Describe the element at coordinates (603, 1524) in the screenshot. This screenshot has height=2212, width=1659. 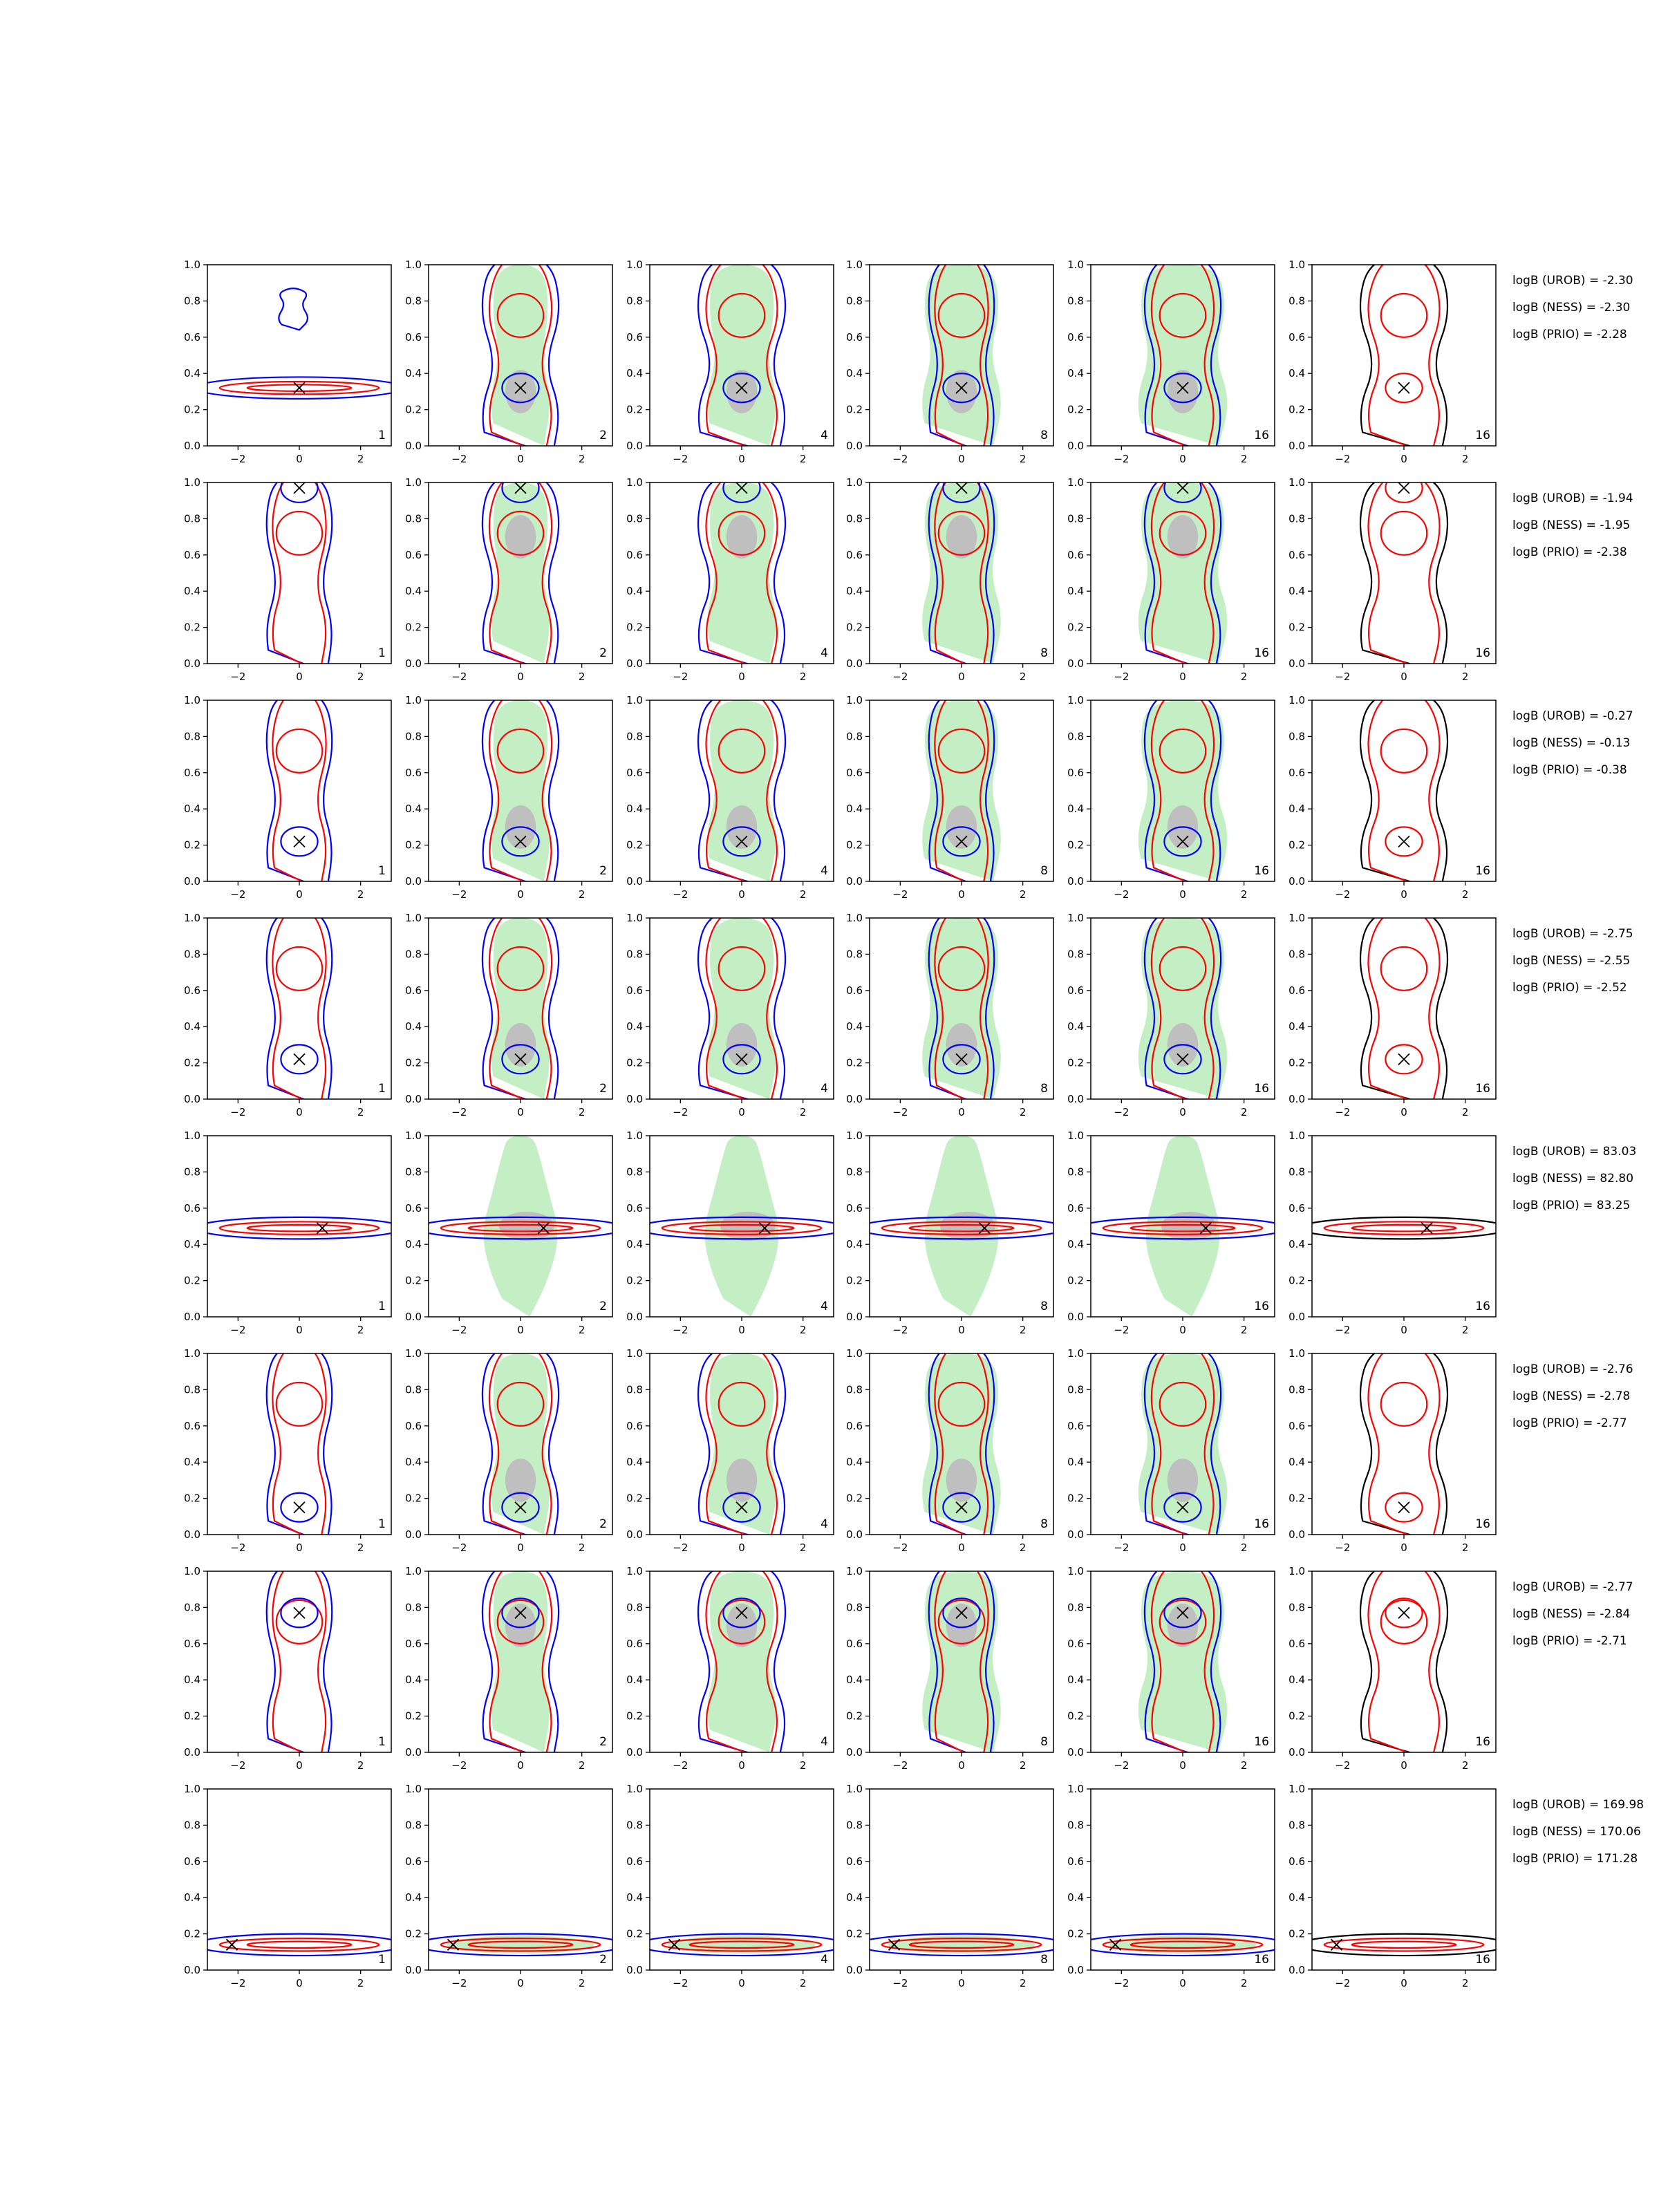
I see `panel-label: 2` at that location.